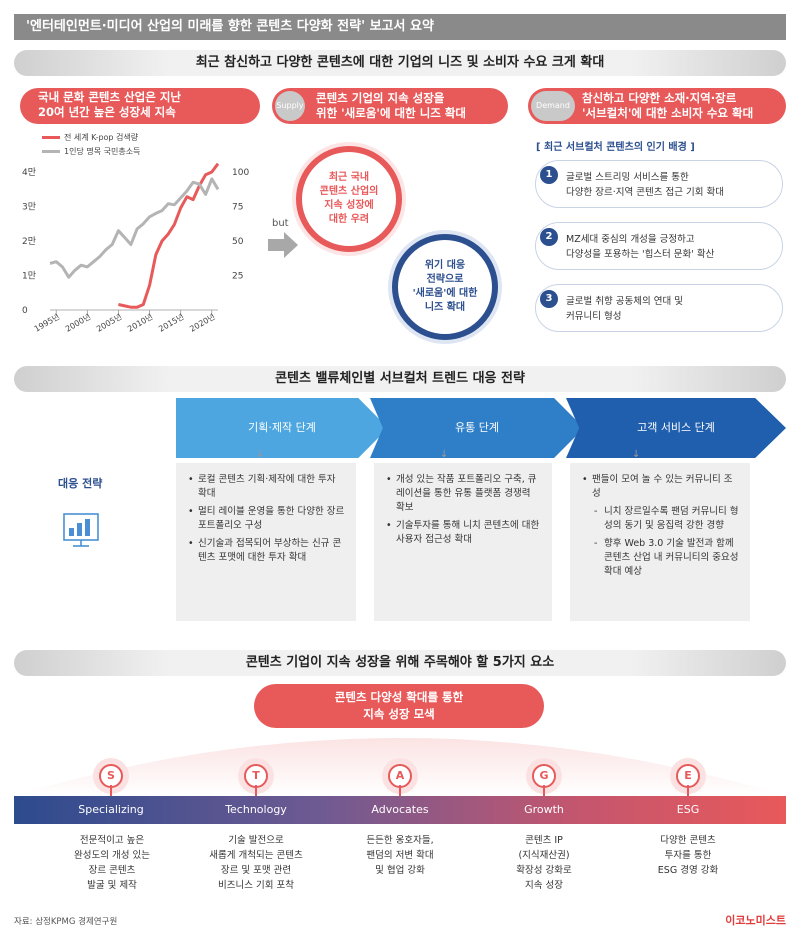  Describe the element at coordinates (400, 855) in the screenshot. I see `factor-desc-advocates: 든든한 옹호자들, 팬덤의 저변 확대 및 협업 강화` at that location.